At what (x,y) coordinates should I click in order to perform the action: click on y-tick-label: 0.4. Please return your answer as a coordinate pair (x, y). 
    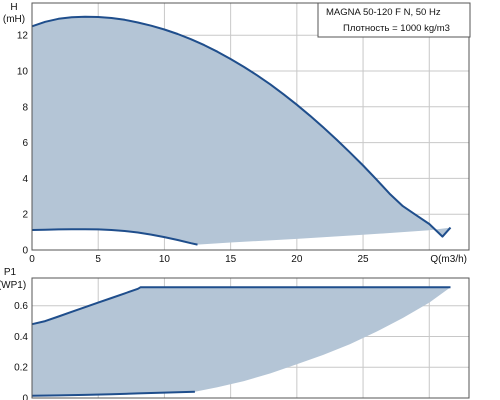
    Looking at the image, I should click on (21, 337).